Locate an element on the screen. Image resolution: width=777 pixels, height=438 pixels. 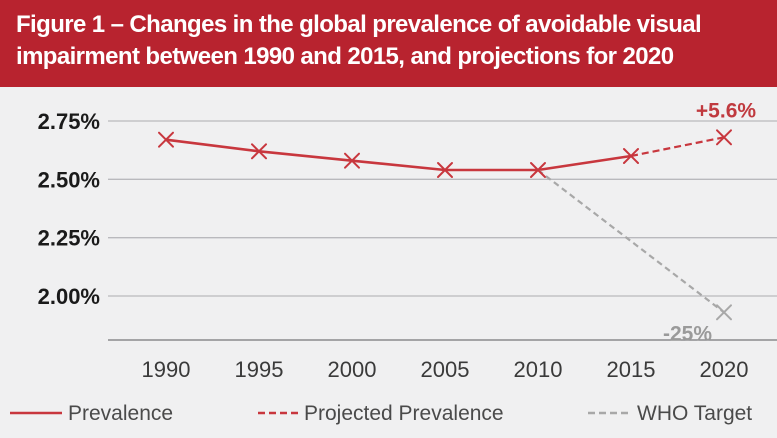
legend: Prevalence Projected Prevalence WHO Target is located at coordinates (381, 413).